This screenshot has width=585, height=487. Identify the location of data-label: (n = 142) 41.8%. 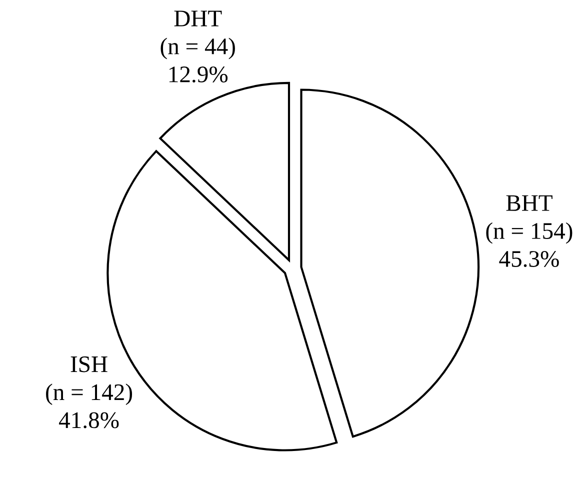
(89, 406).